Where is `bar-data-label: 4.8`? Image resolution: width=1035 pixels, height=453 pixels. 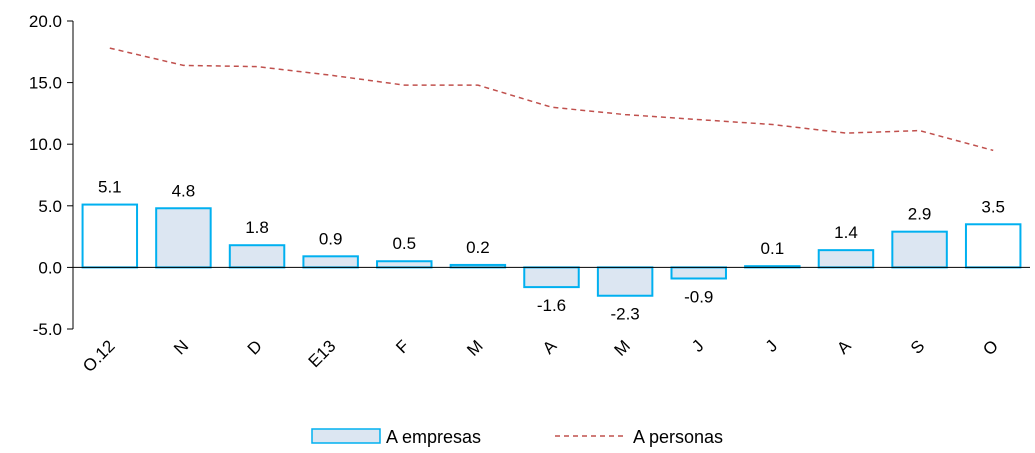 bar-data-label: 4.8 is located at coordinates (184, 190).